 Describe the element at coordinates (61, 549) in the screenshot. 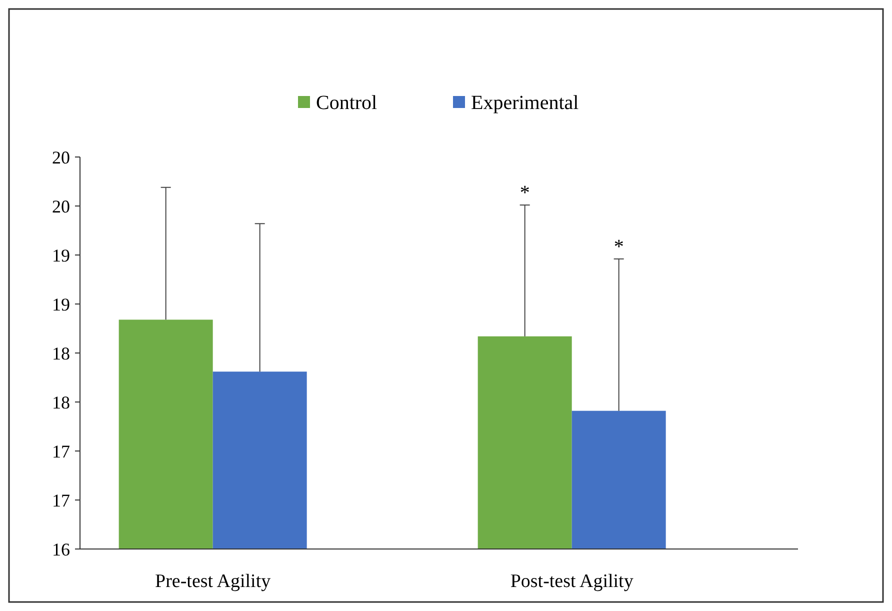

I see `y-tick-label: 16` at that location.